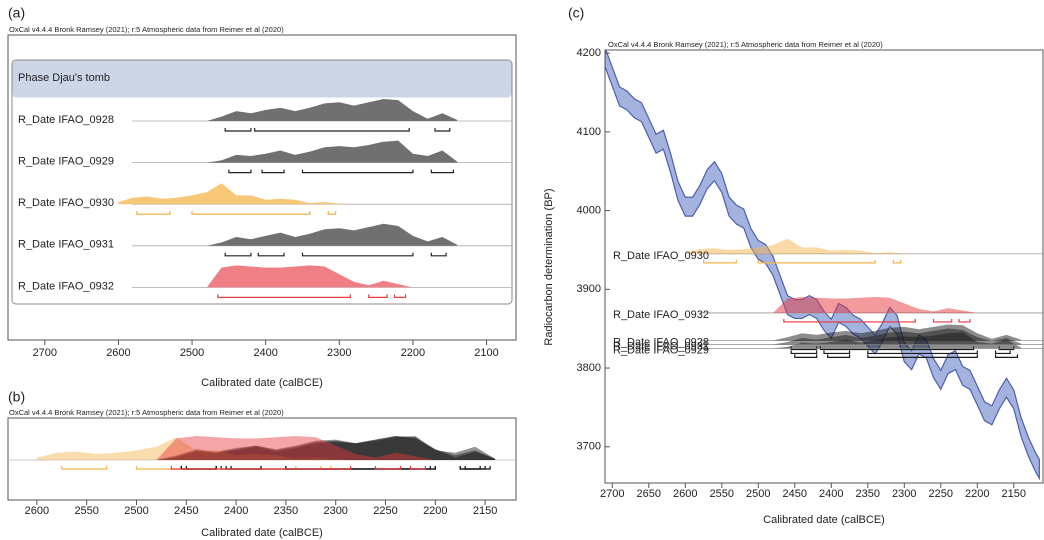  What do you see at coordinates (64, 78) in the screenshot?
I see `phase-label: Phase Djau's tomb` at bounding box center [64, 78].